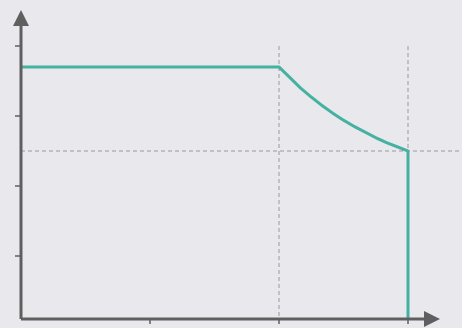  Describe the element at coordinates (21, 18) in the screenshot. I see `y-axis-arrowhead` at that location.